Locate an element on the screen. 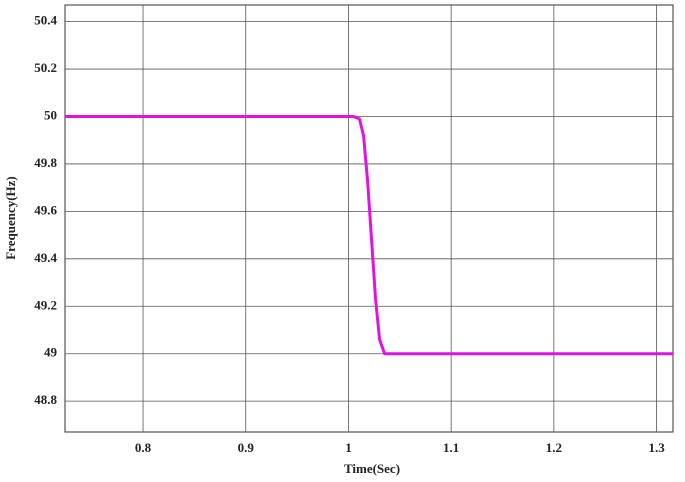 The height and width of the screenshot is (482, 685). y-tick-label: 49.2 is located at coordinates (45, 304).